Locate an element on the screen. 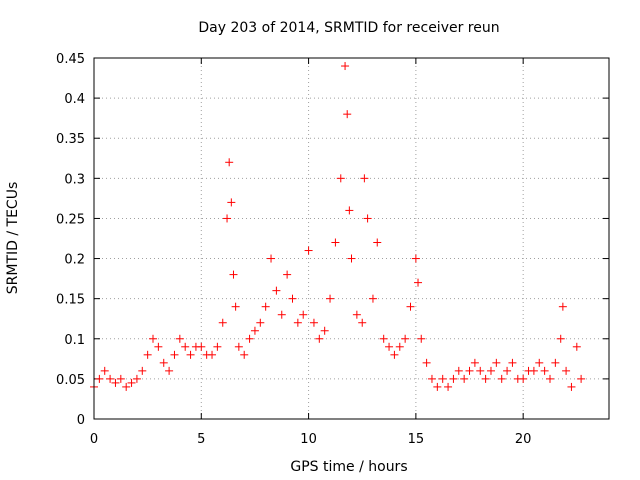 The height and width of the screenshot is (480, 640). y-tick-label: 0.4 is located at coordinates (74, 99).